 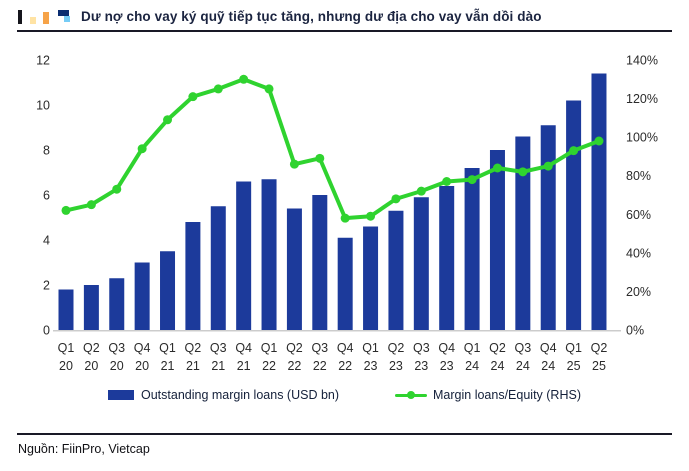 What do you see at coordinates (638, 253) in the screenshot?
I see `right-axis-tick: 40%` at bounding box center [638, 253].